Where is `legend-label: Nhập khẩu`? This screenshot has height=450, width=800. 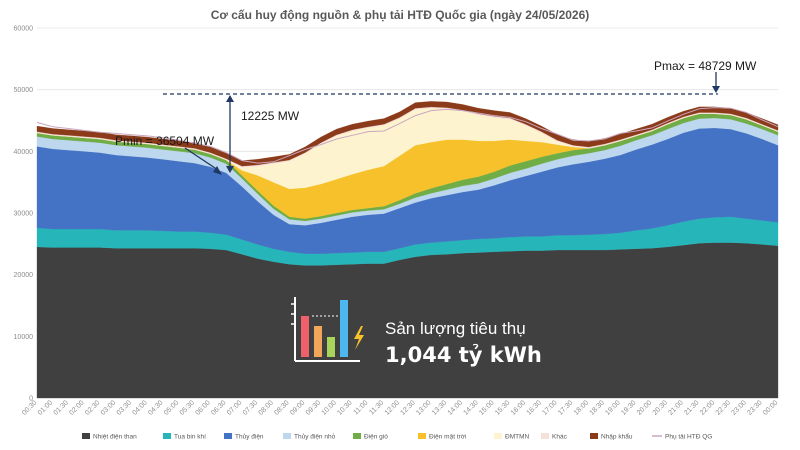 legend-label: Nhập khẩu is located at coordinates (617, 437).